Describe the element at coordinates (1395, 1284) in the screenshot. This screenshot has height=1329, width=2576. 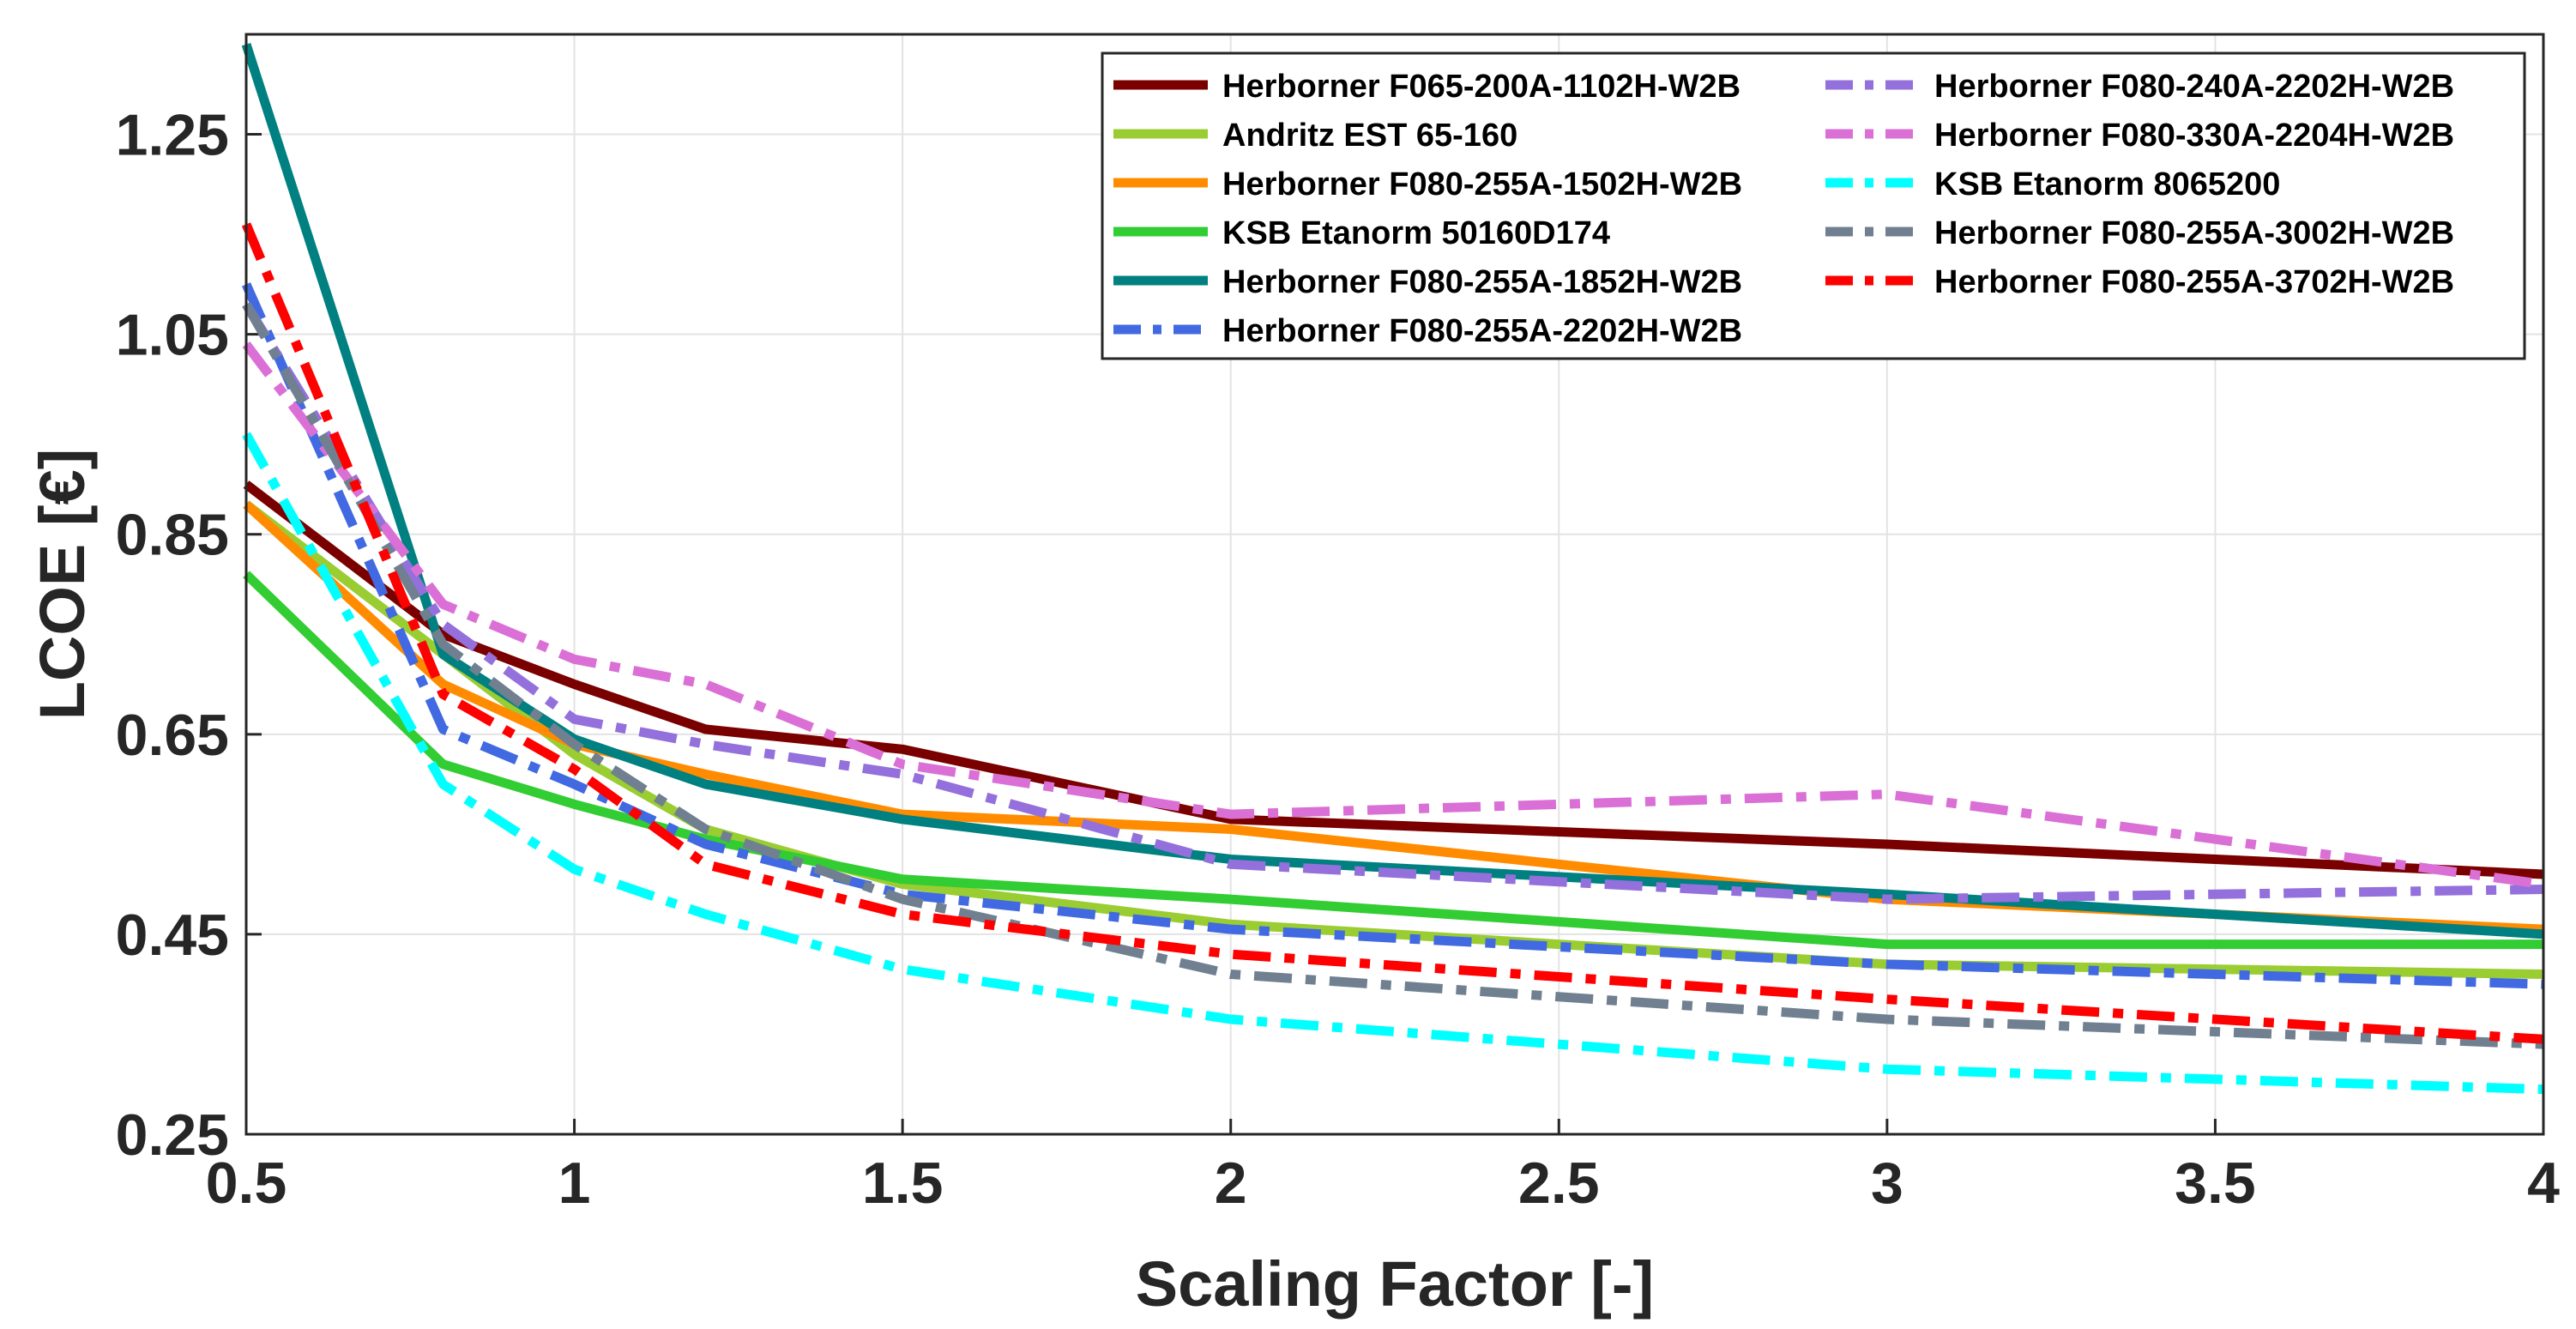
I see `x-axis-title: Scaling Factor [-]` at that location.